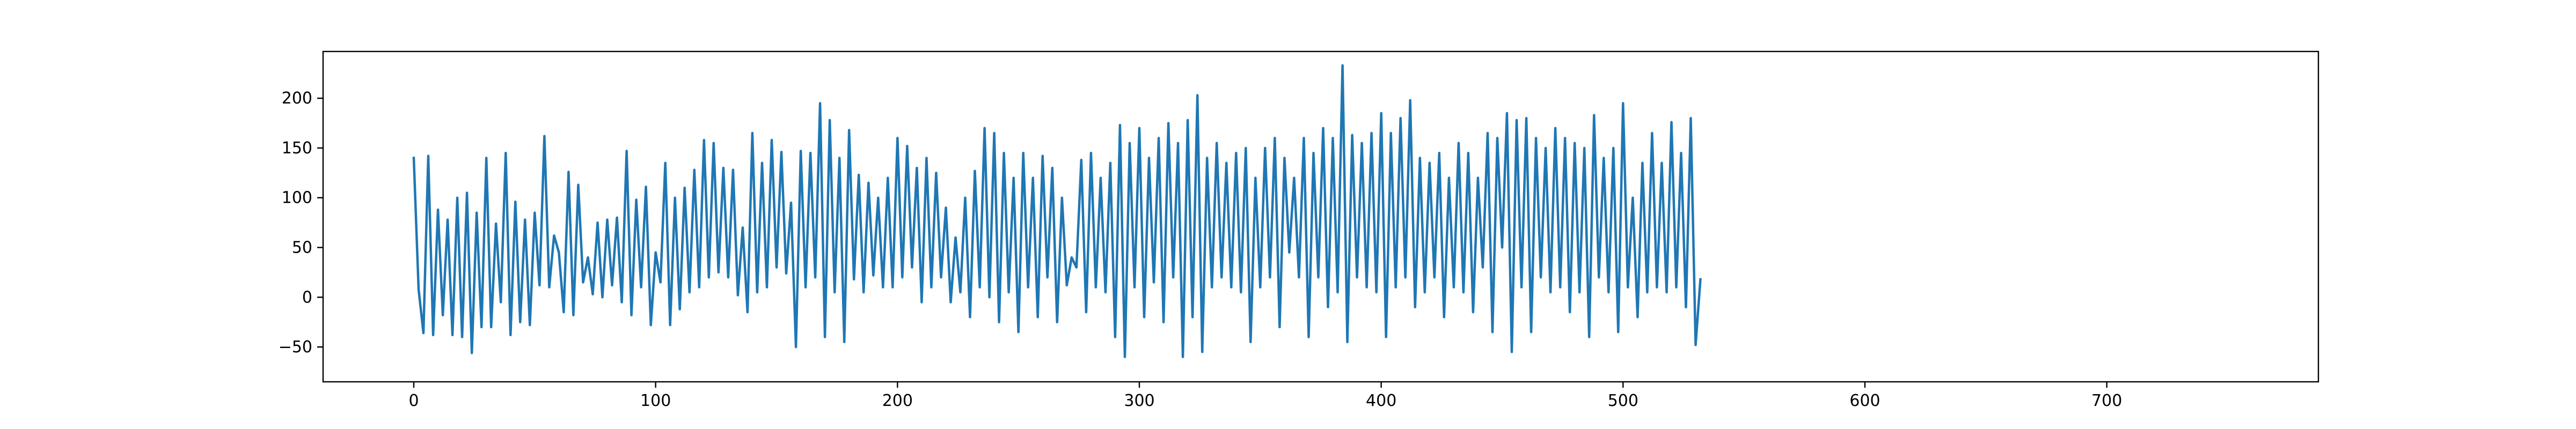  What do you see at coordinates (297, 198) in the screenshot?
I see `y-tick-label: 100` at bounding box center [297, 198].